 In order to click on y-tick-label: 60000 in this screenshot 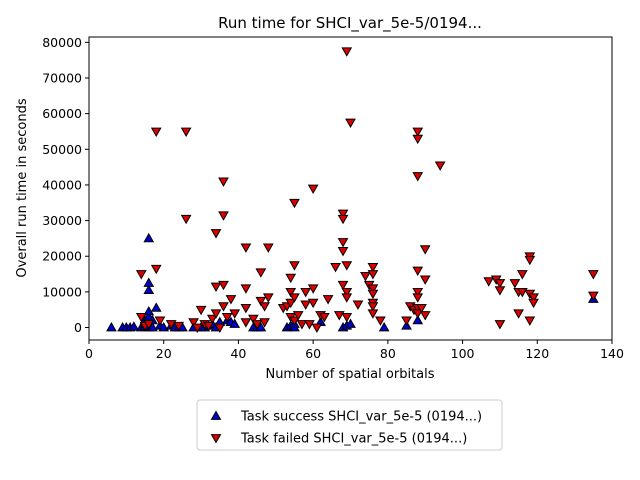, I will do `click(62, 113)`.